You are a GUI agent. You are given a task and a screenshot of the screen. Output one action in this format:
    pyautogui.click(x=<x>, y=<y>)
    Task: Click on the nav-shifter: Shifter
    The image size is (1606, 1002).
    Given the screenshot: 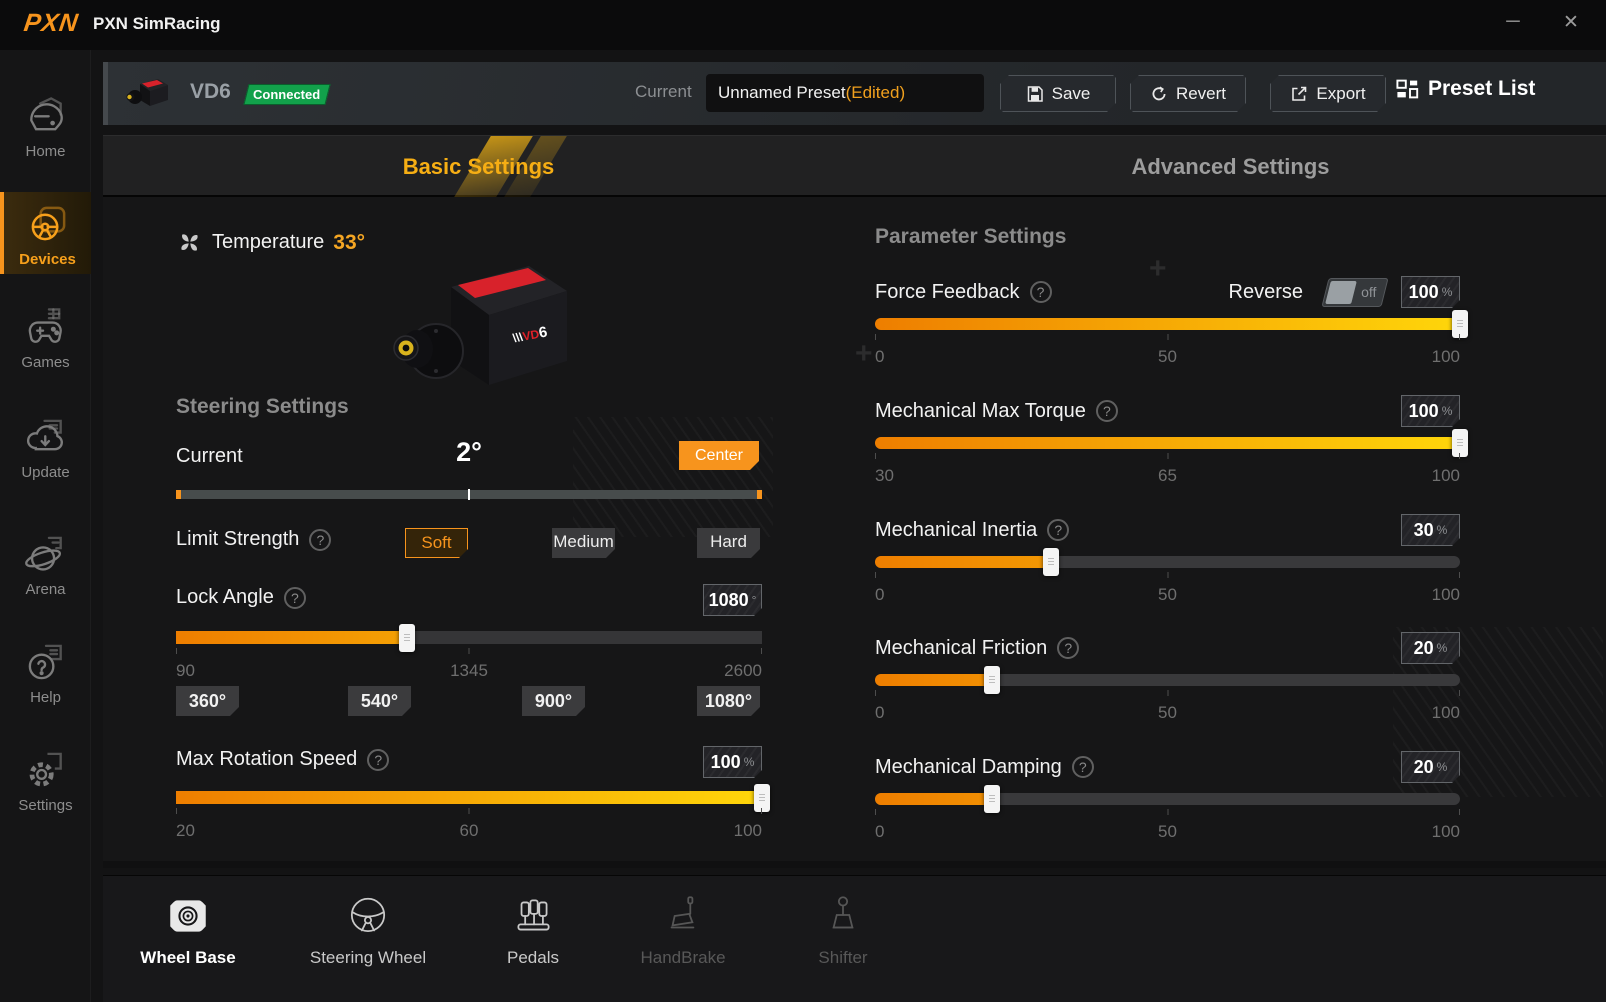 What is the action you would take?
    pyautogui.click(x=843, y=946)
    